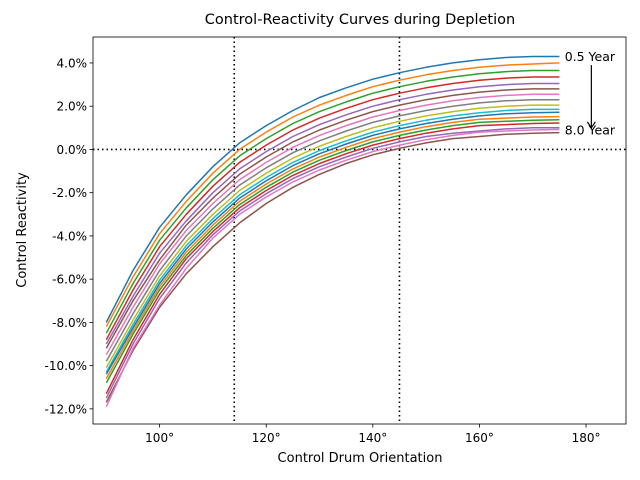  Describe the element at coordinates (69, 280) in the screenshot. I see `y-tick-label-3: -6.0%` at that location.